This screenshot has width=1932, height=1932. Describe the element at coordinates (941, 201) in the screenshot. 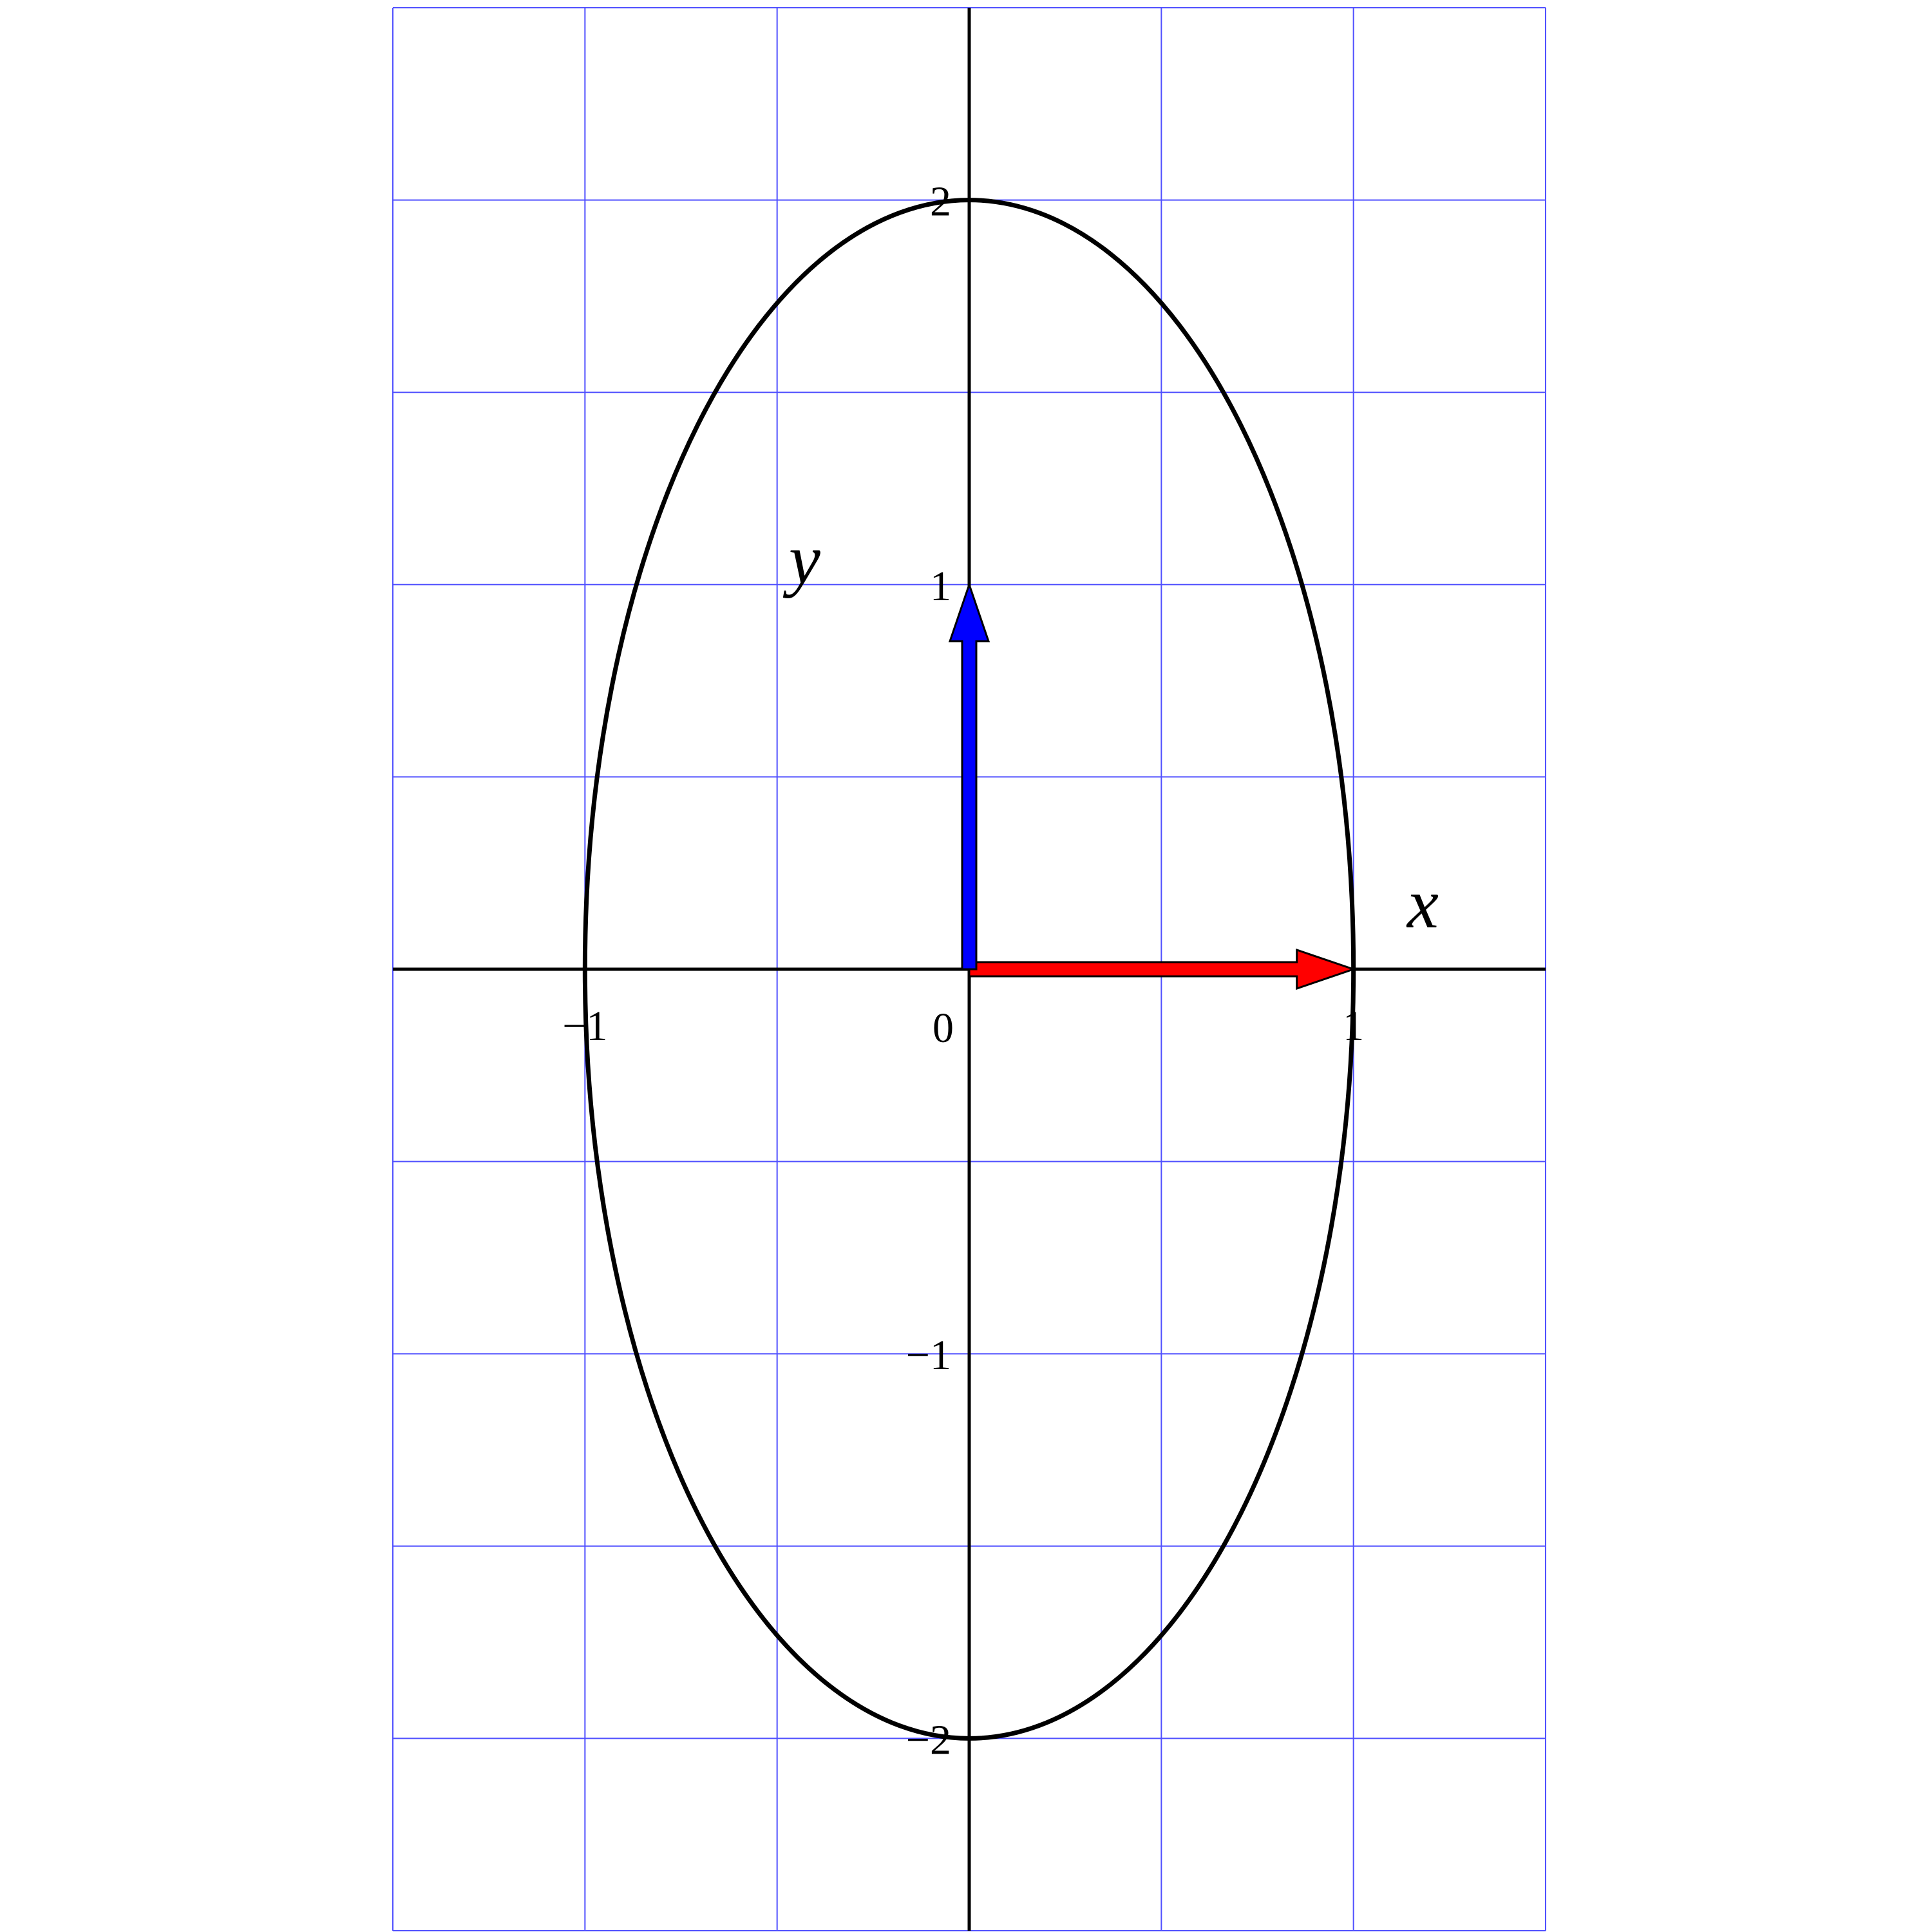

I see `y-tick-label: 2` at that location.